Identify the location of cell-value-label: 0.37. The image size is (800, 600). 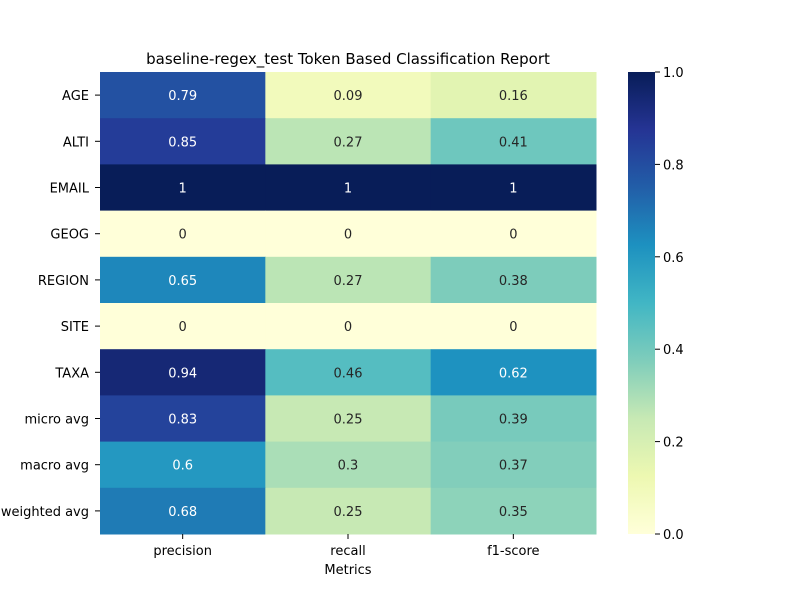
(513, 466).